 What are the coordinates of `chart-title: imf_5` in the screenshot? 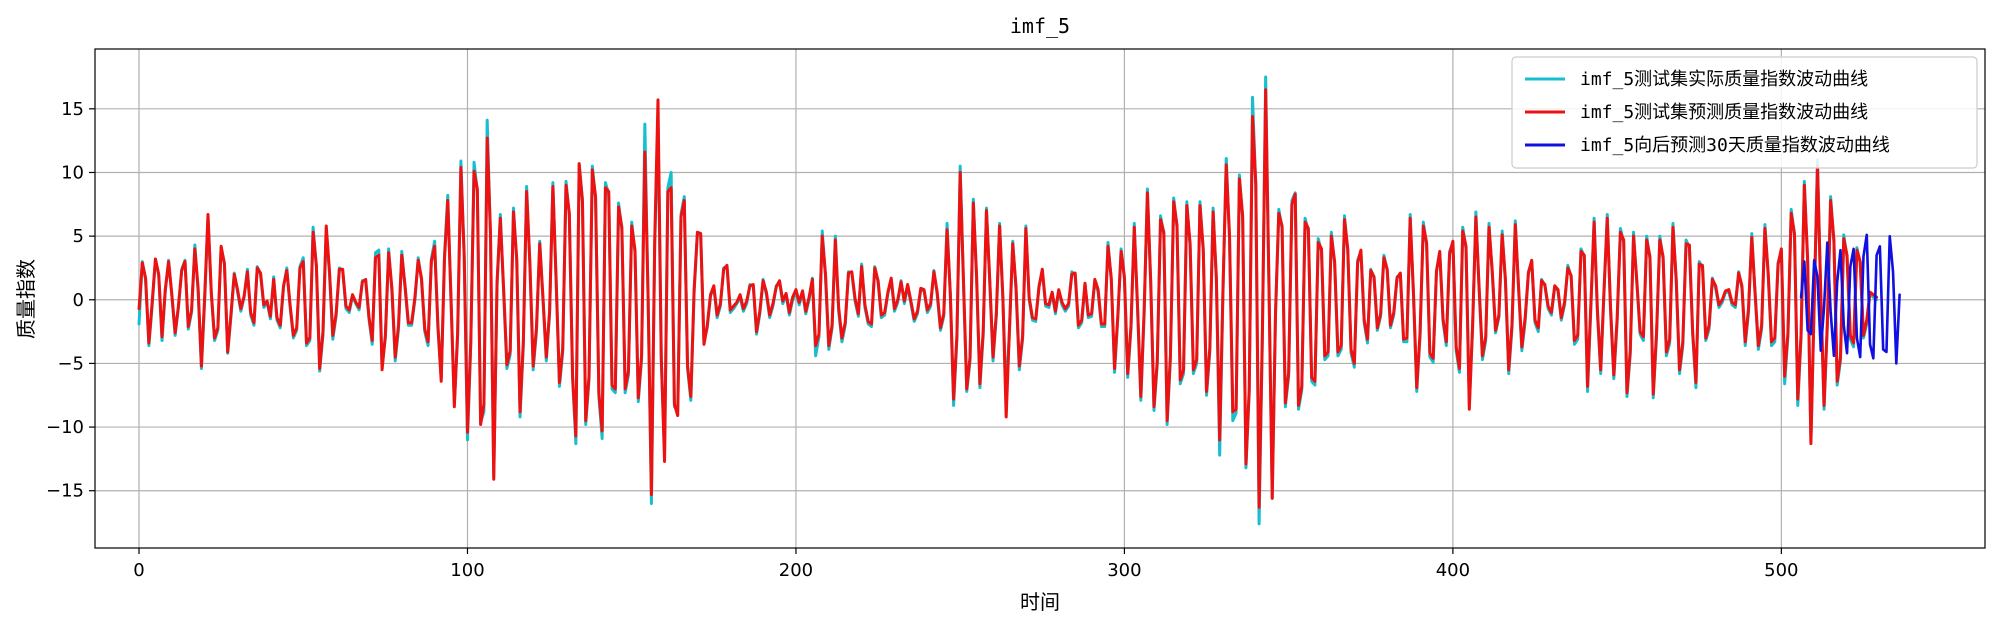 It's located at (1040, 26).